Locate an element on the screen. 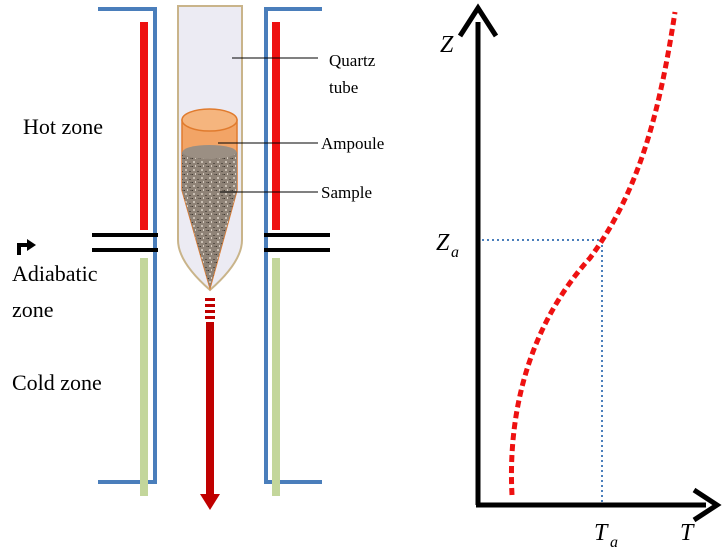 The width and height of the screenshot is (723, 553). sample-label: Sample is located at coordinates (346, 192).